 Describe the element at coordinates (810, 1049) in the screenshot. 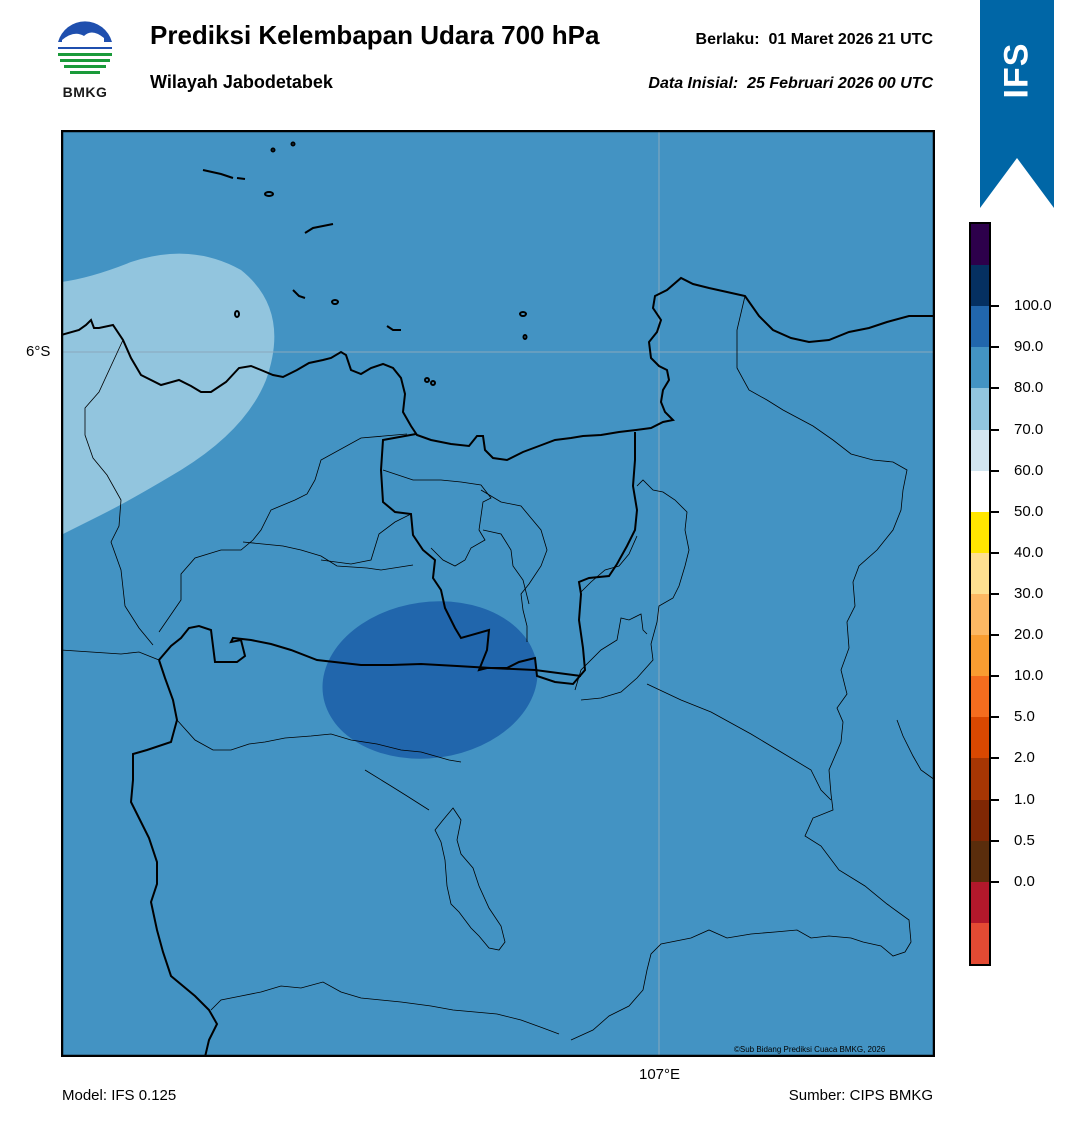

I see `map-credit: ©Sub Bidang Prediksi Cuaca BMKG, 2026` at that location.